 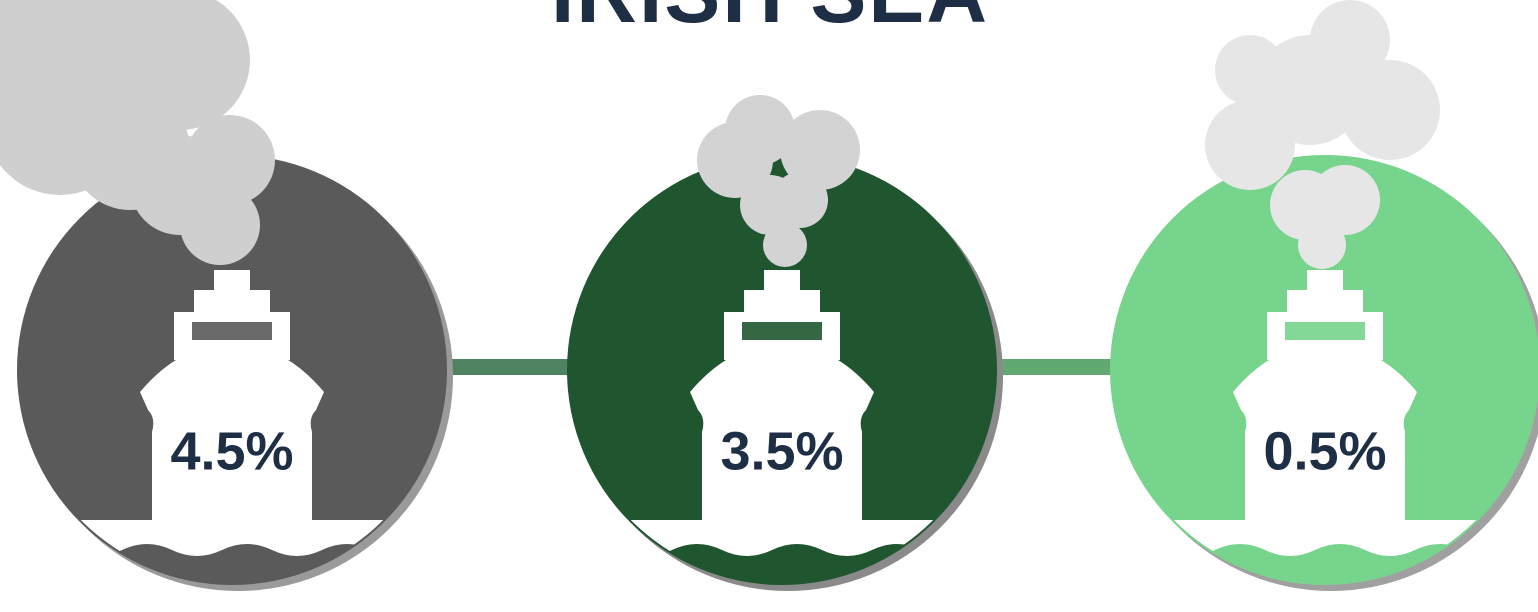 I want to click on percentage: 0.5%, so click(x=1324, y=451).